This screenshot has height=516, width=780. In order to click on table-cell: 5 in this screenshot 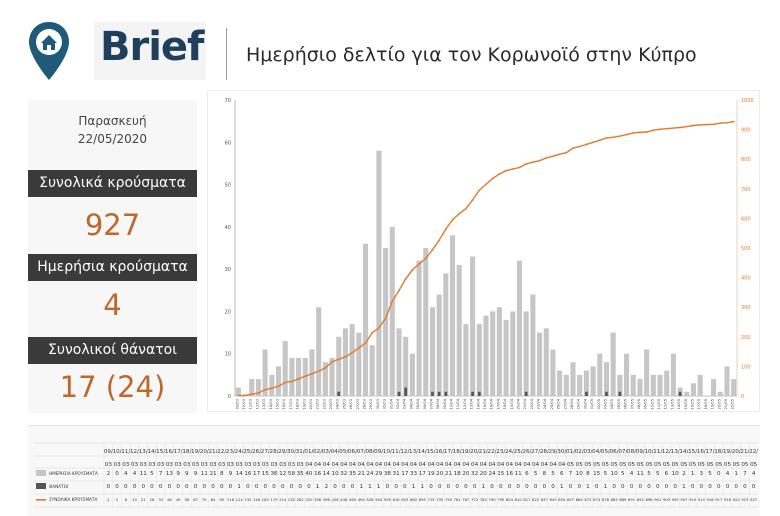, I will do `click(536, 474)`.